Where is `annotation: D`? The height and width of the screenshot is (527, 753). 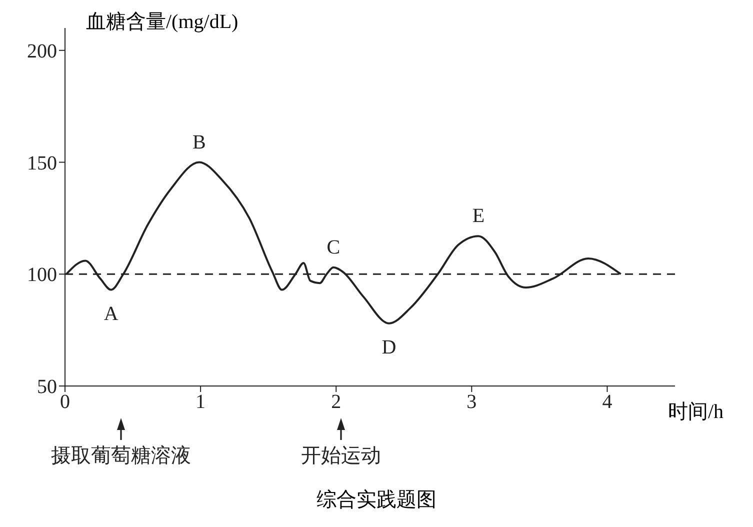
annotation: D is located at coordinates (389, 347).